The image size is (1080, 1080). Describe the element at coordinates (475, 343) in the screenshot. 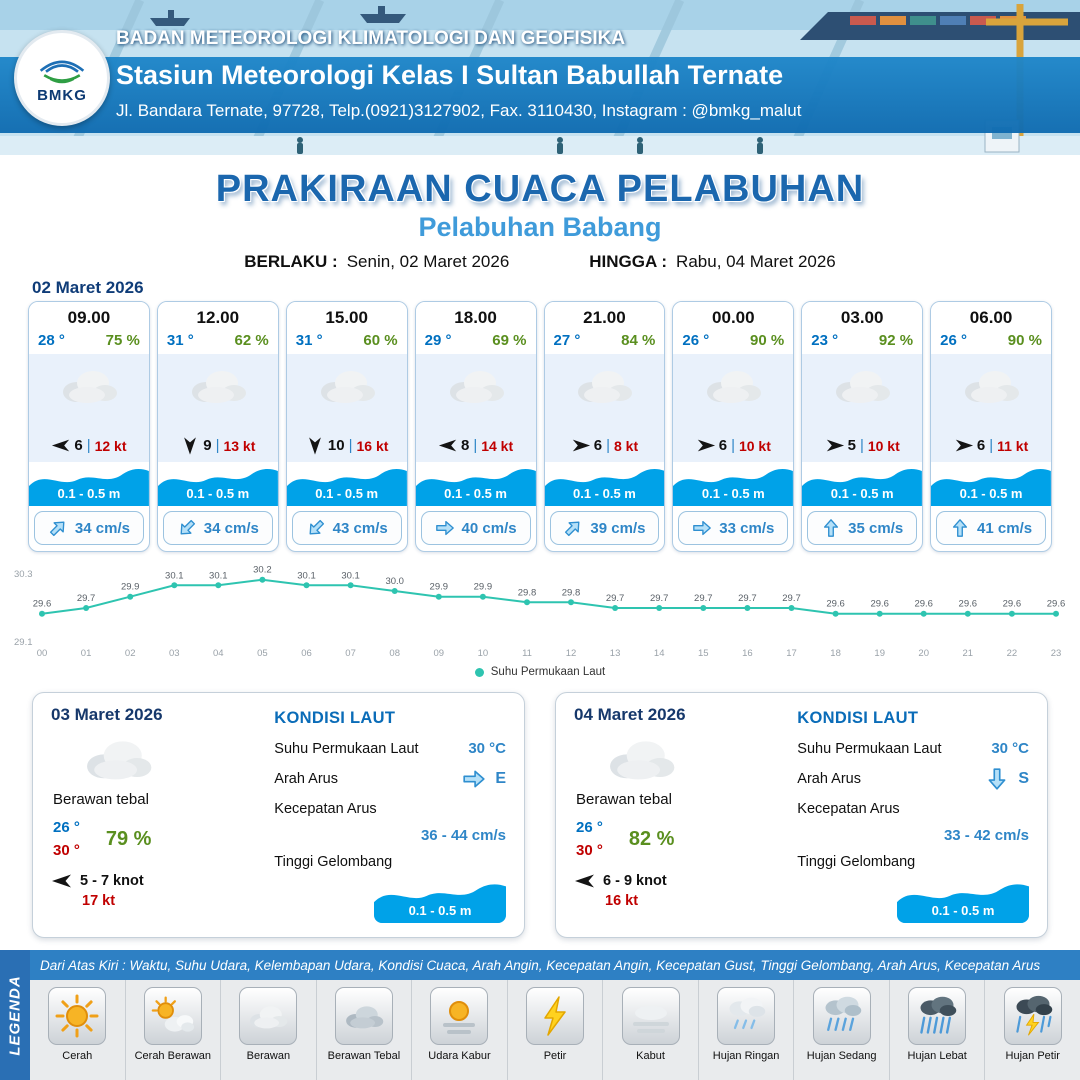

I see `temp-humidity-row: 29 ° 69 %` at that location.